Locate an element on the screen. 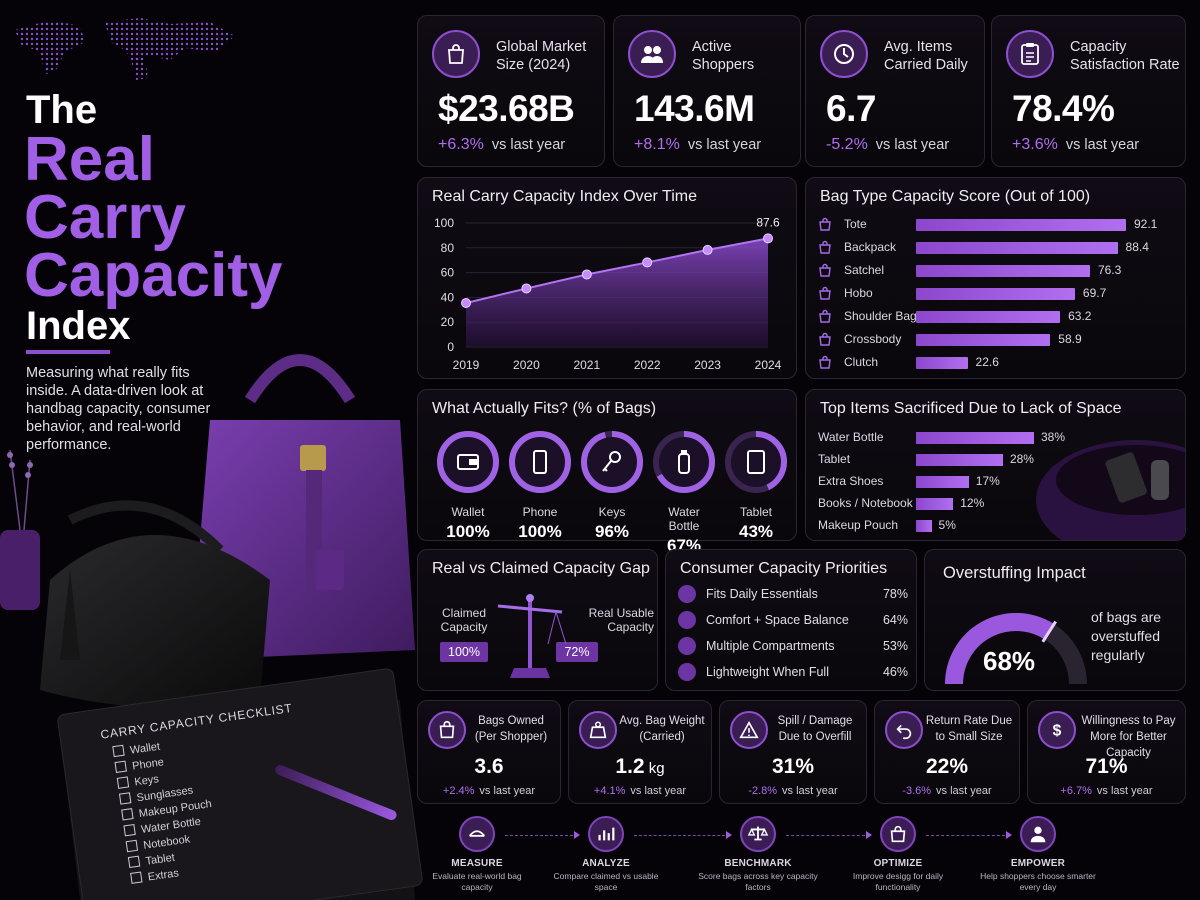 The width and height of the screenshot is (1200, 900). bar-label: Satchel is located at coordinates (864, 270).